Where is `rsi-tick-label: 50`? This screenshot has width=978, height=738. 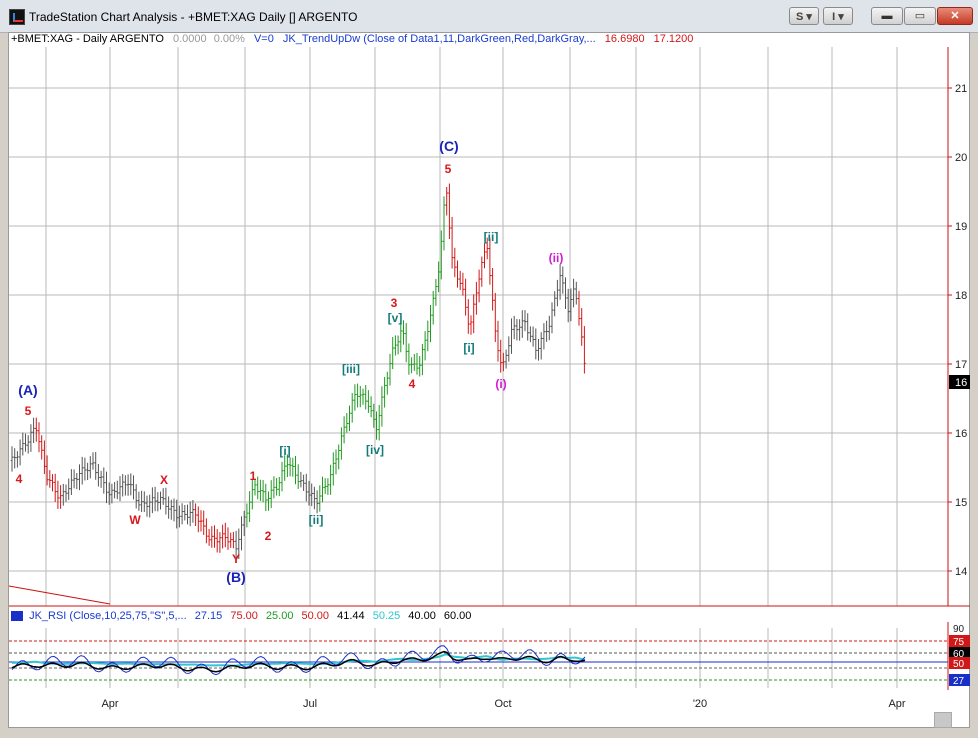 rsi-tick-label: 50 is located at coordinates (959, 664).